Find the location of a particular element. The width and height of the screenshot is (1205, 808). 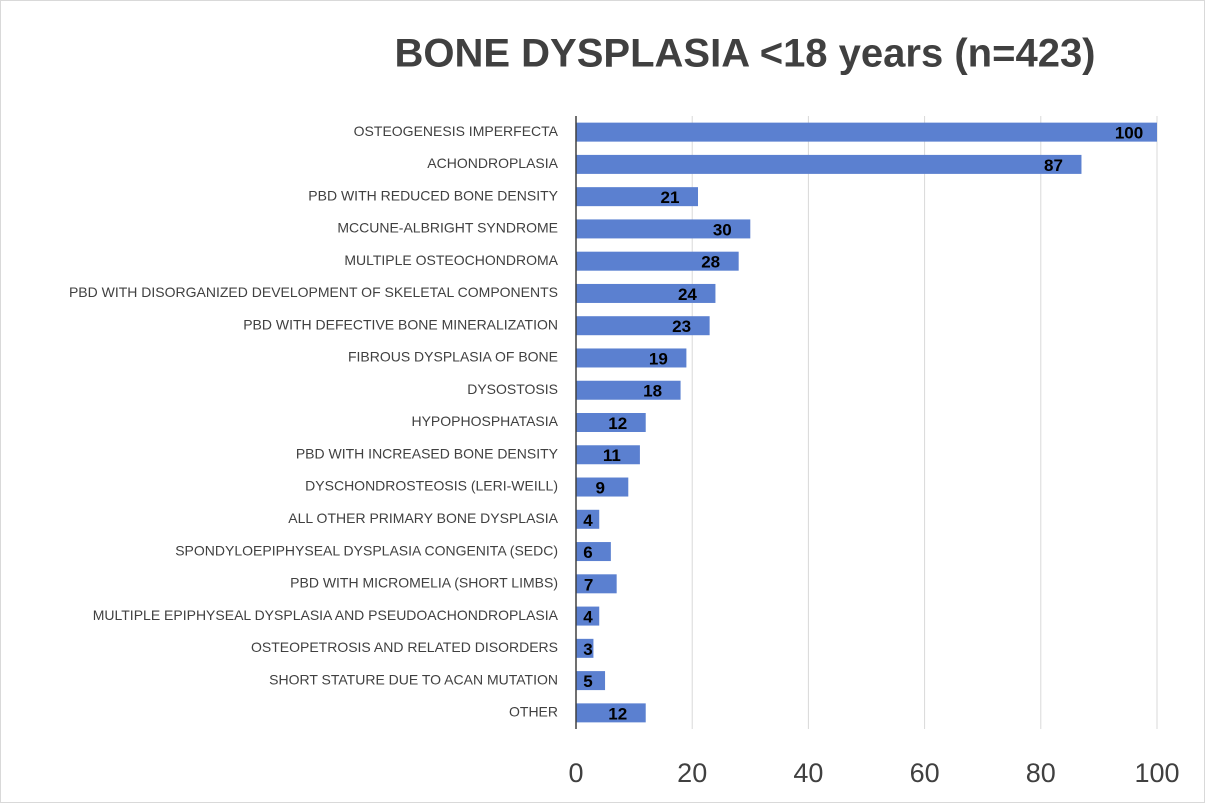

y-tick-label: HYPOPHOSPHATASIA is located at coordinates (484, 421).